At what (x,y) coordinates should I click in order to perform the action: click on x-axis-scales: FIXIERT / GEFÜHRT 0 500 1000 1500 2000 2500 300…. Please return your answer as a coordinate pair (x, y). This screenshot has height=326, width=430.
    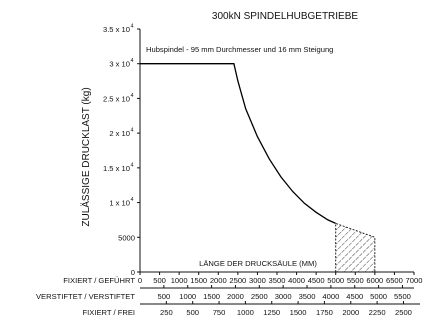
    Looking at the image, I should click on (229, 294).